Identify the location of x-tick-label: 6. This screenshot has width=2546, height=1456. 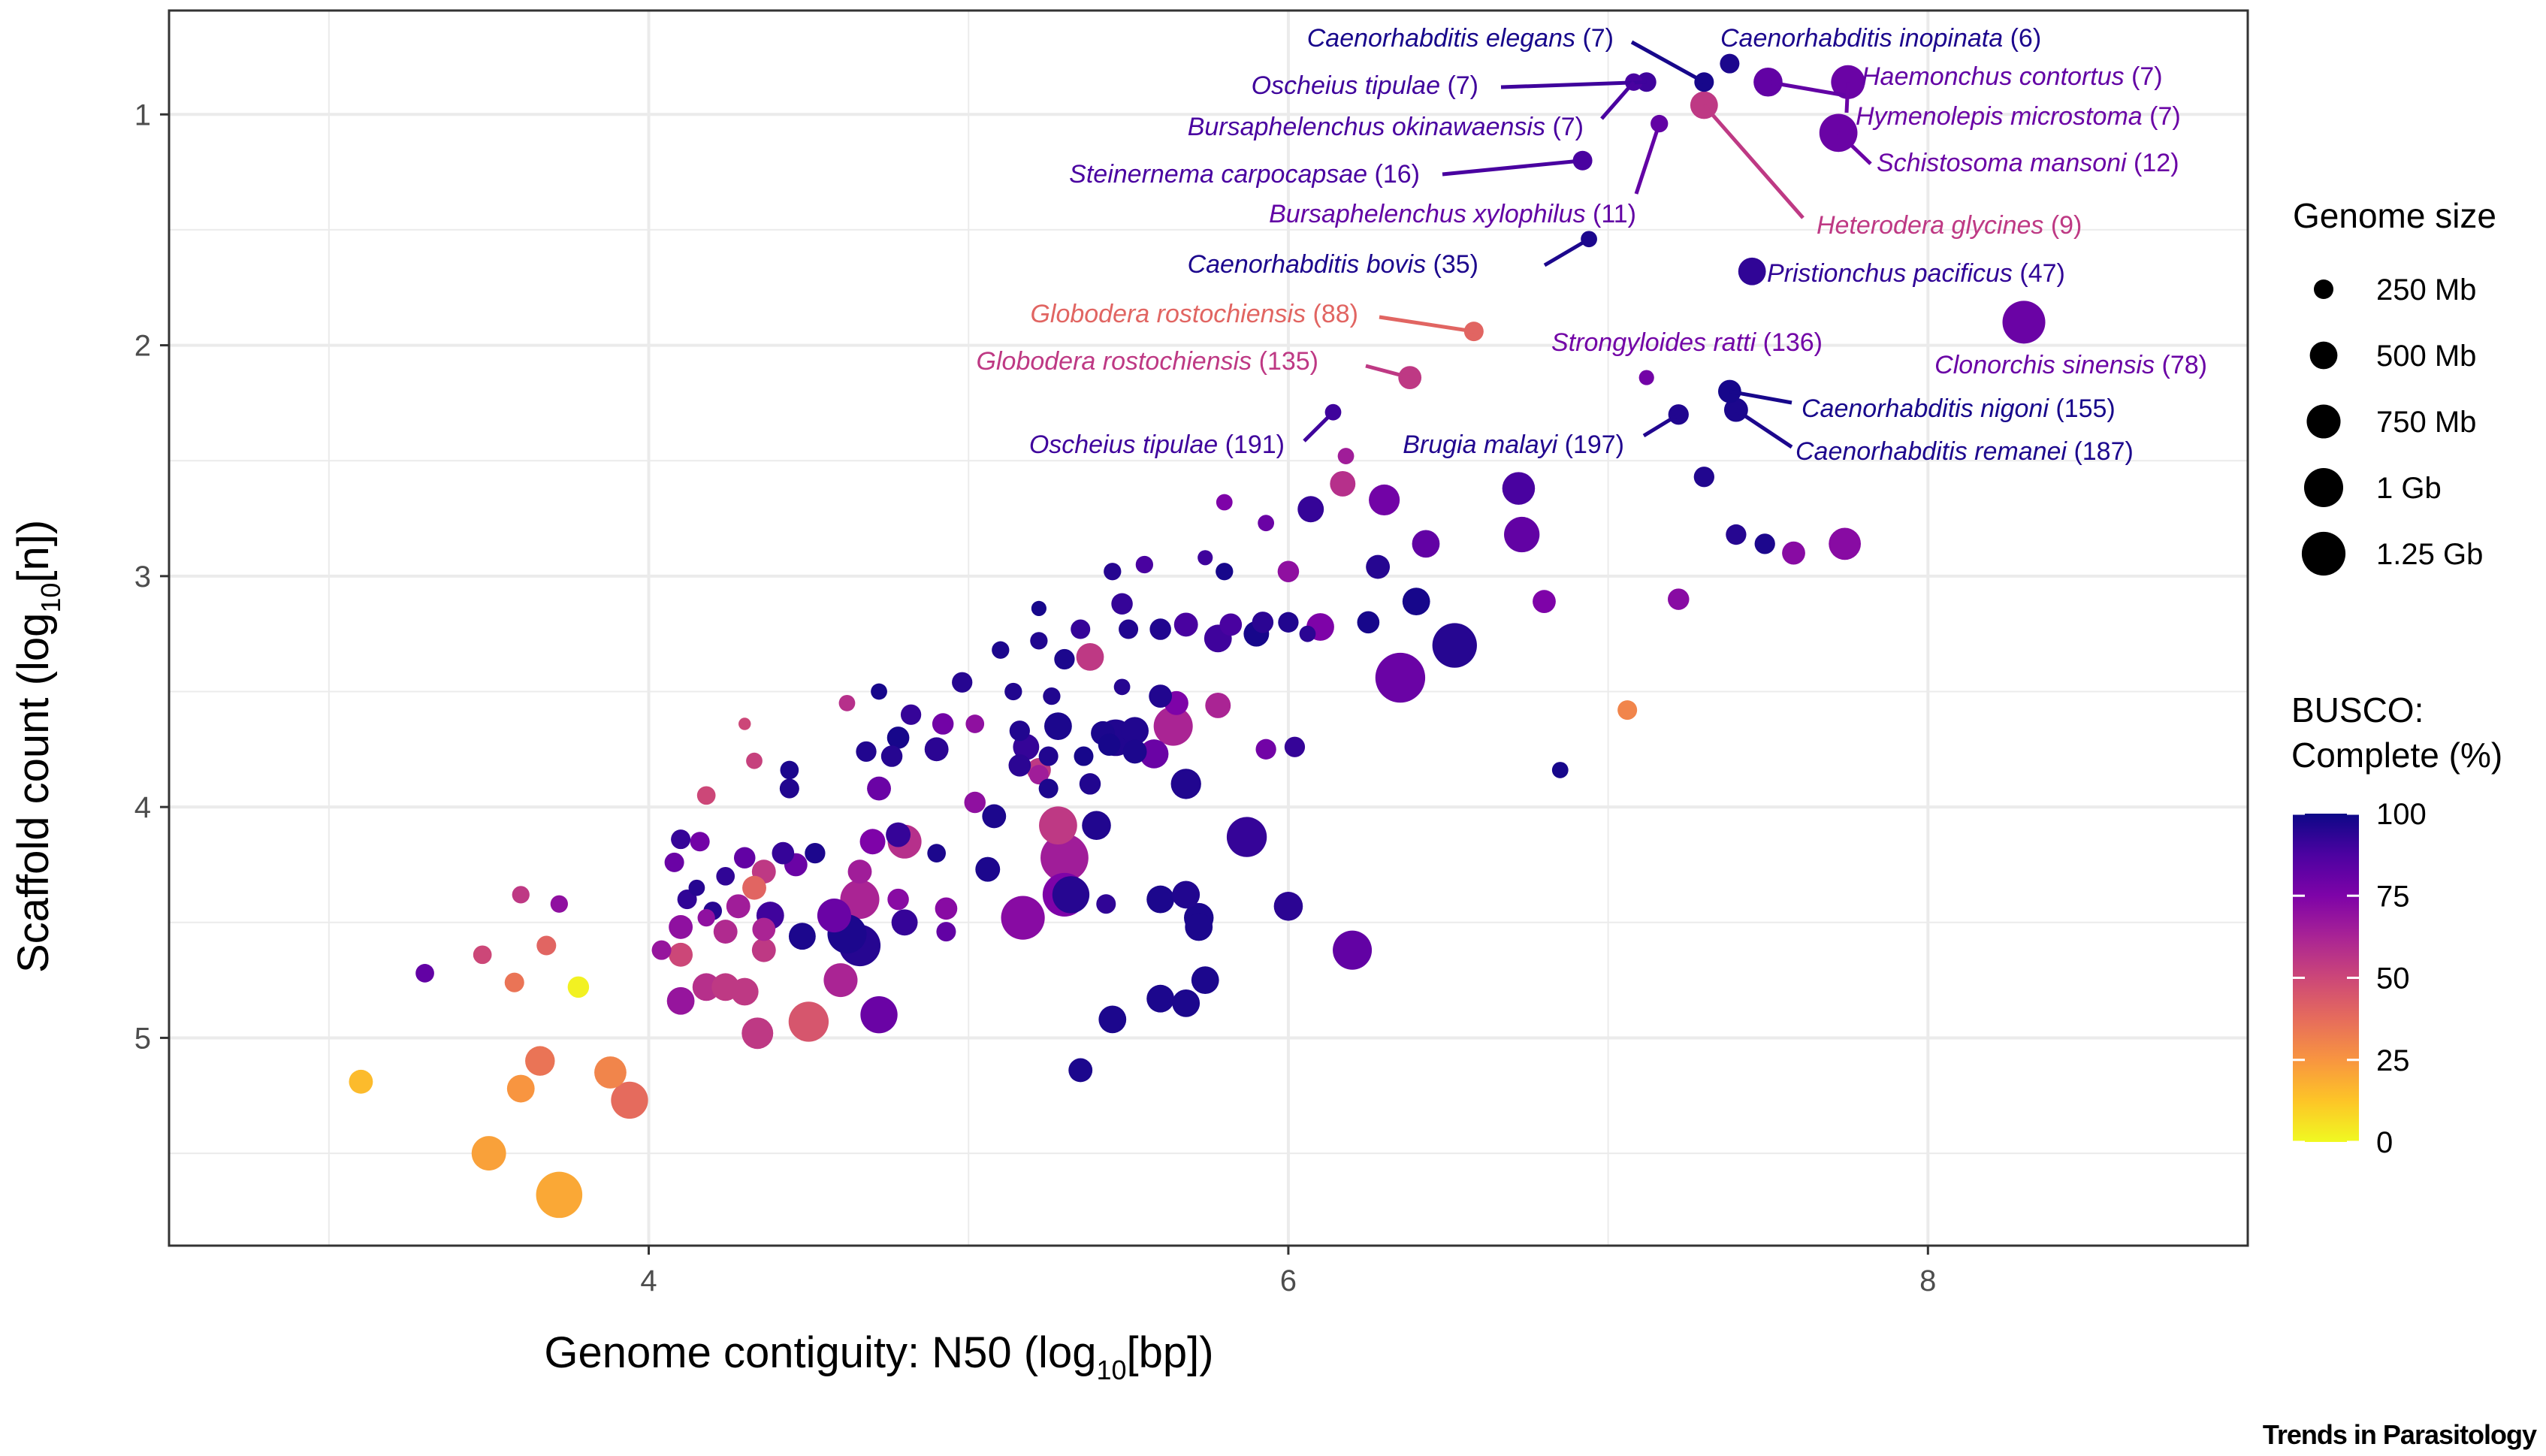
(1289, 1280).